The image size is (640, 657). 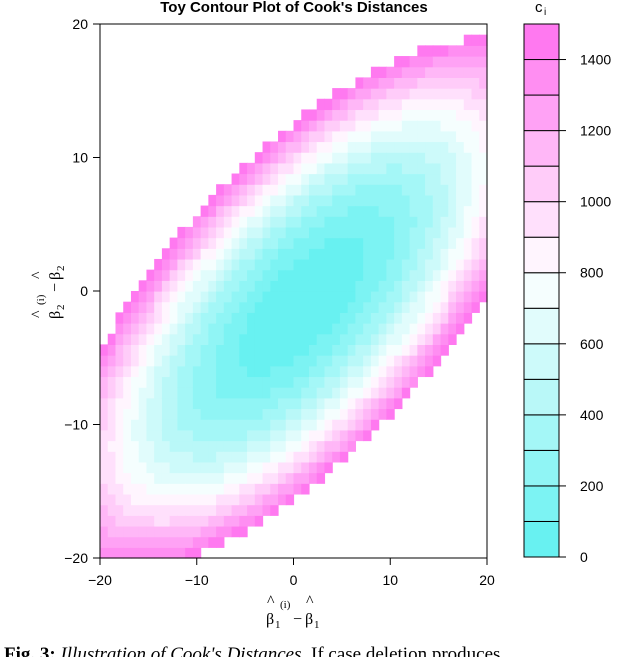 I want to click on colorbar-tick-label: 400, so click(x=592, y=415).